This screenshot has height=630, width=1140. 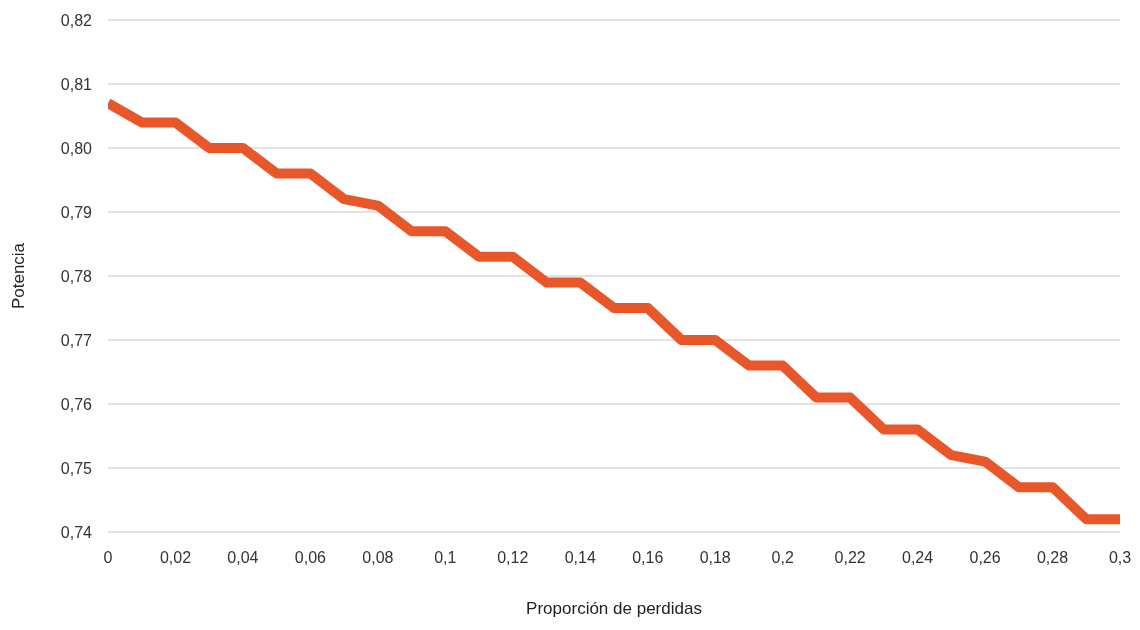 What do you see at coordinates (243, 558) in the screenshot?
I see `x-tick-label: 0,04` at bounding box center [243, 558].